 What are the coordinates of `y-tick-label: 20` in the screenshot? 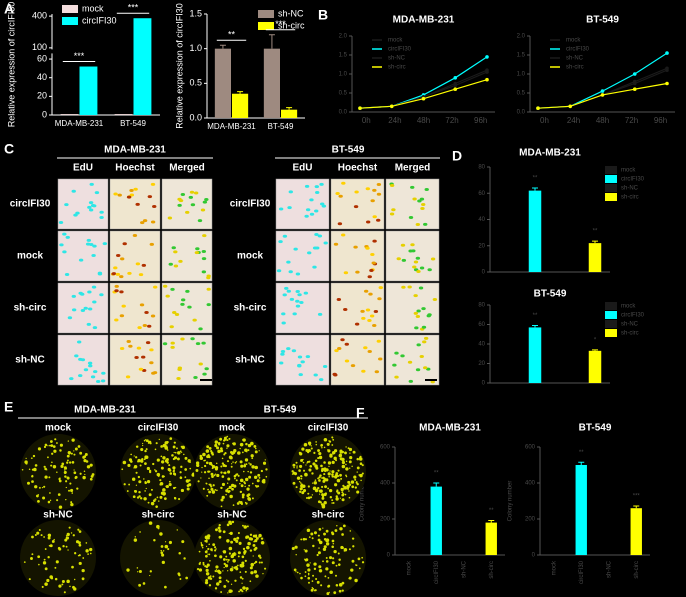 It's located at (481, 246).